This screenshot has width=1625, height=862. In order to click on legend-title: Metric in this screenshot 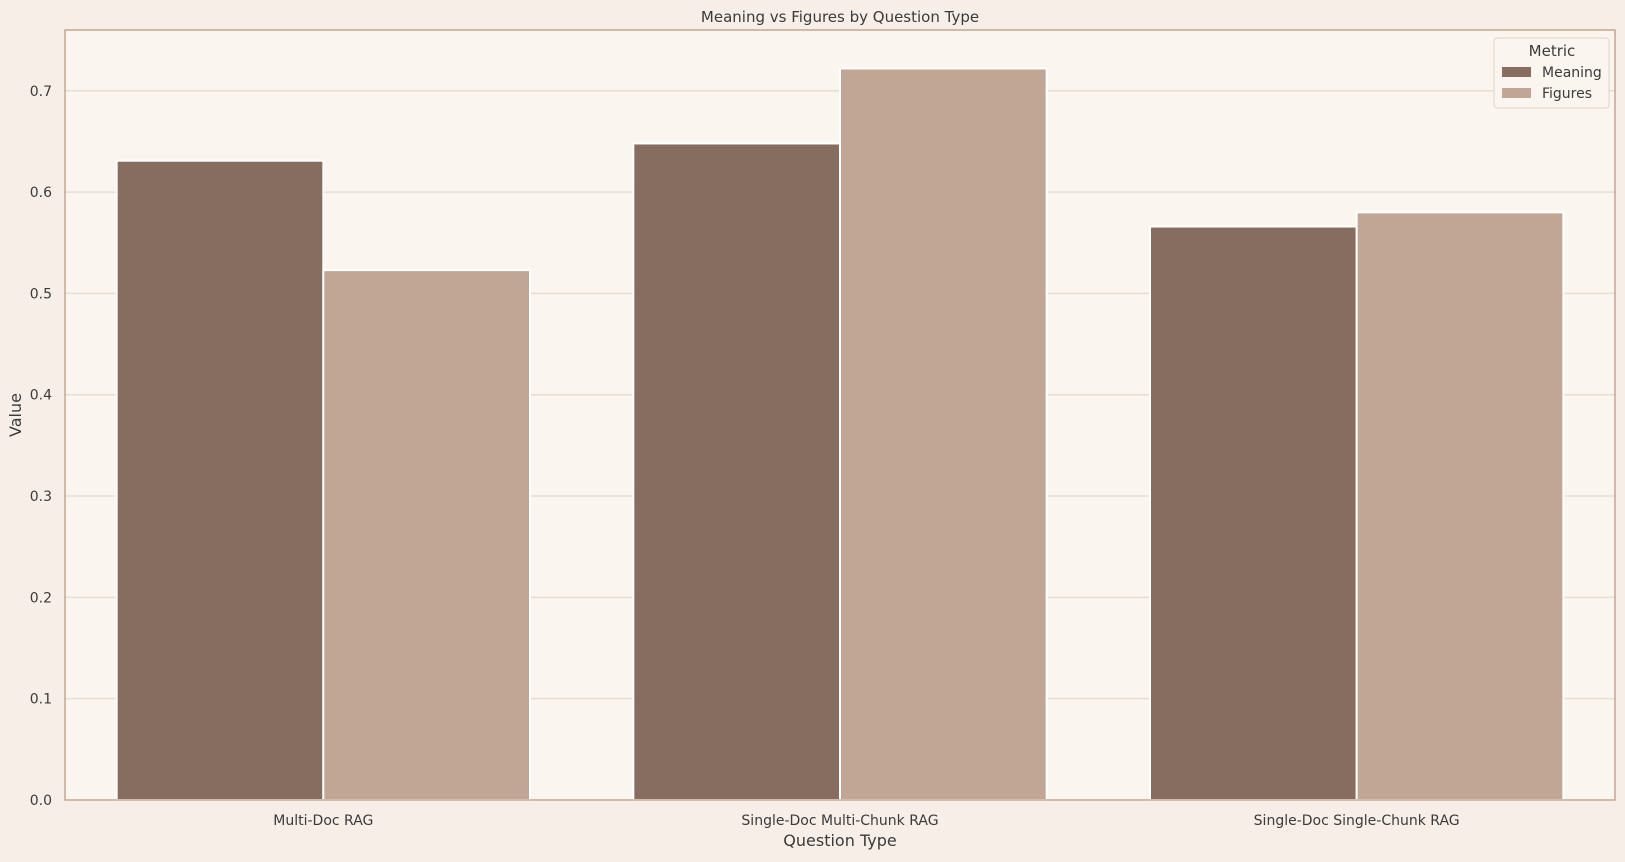, I will do `click(1552, 51)`.